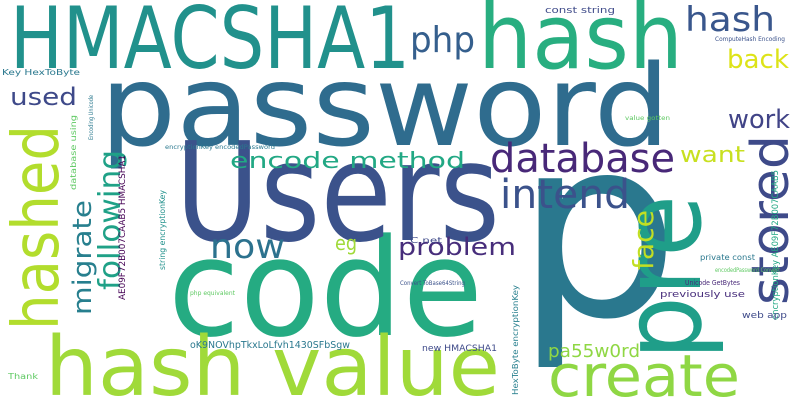 The height and width of the screenshot is (400, 800). Describe the element at coordinates (594, 351) in the screenshot. I see `word: pa55w0rd` at that location.